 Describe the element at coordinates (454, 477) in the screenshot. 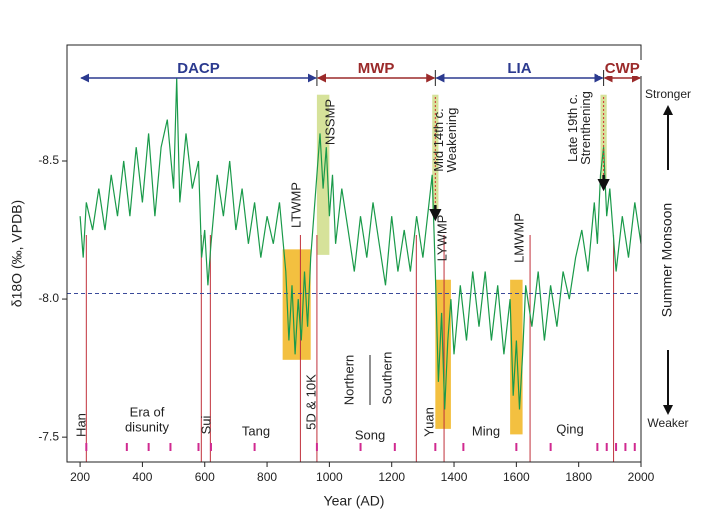

I see `x-tick-label: 1400` at that location.